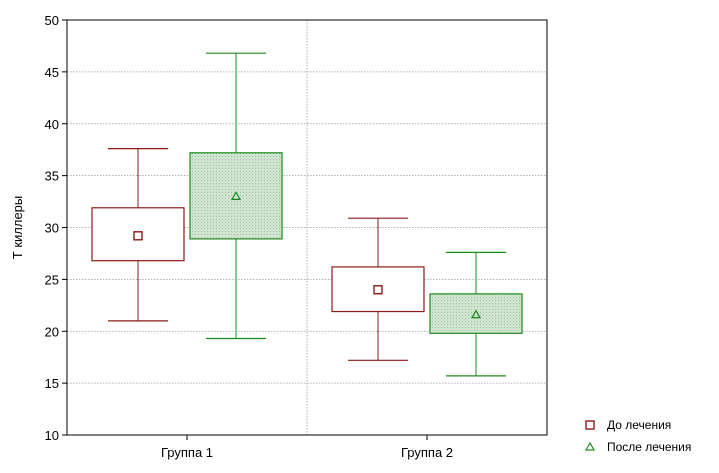  What do you see at coordinates (52, 435) in the screenshot?
I see `y-tick-label: 10` at bounding box center [52, 435].